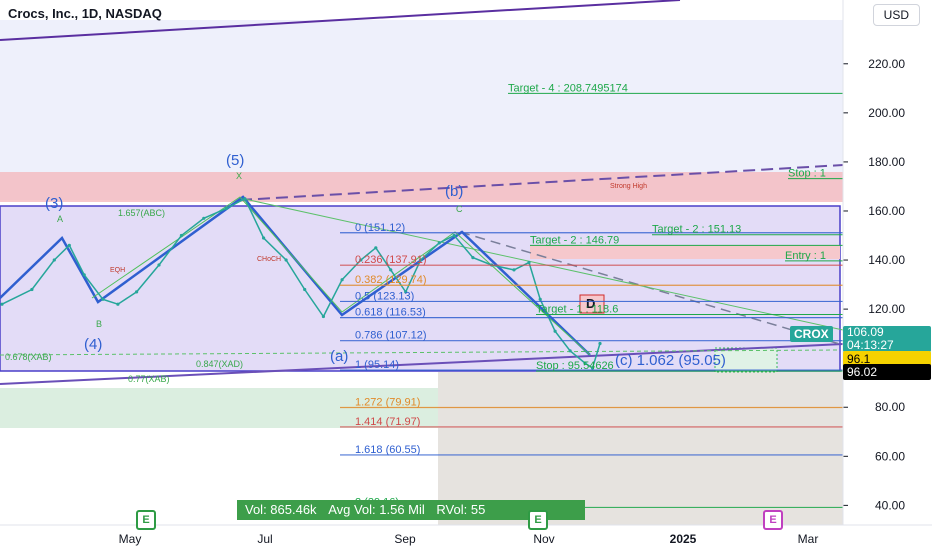  Describe the element at coordinates (886, 64) in the screenshot. I see `y-tick-label: 220.00` at that location.